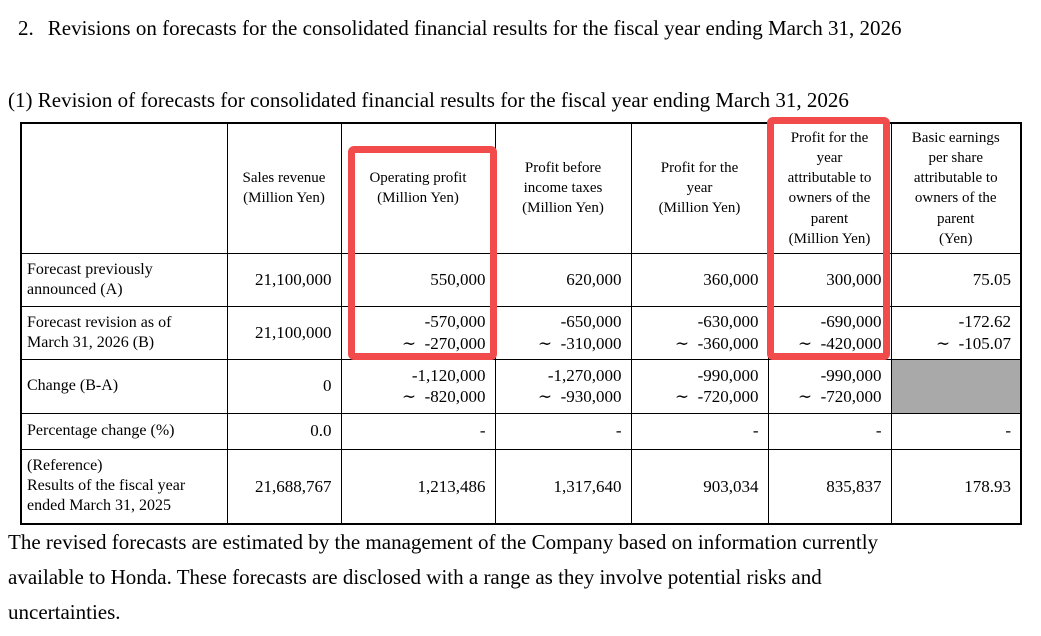 The height and width of the screenshot is (636, 1041). What do you see at coordinates (699, 386) in the screenshot?
I see `cell-change-b-a-profit-for-the-year: -990,000 ∼ -720,000` at bounding box center [699, 386].